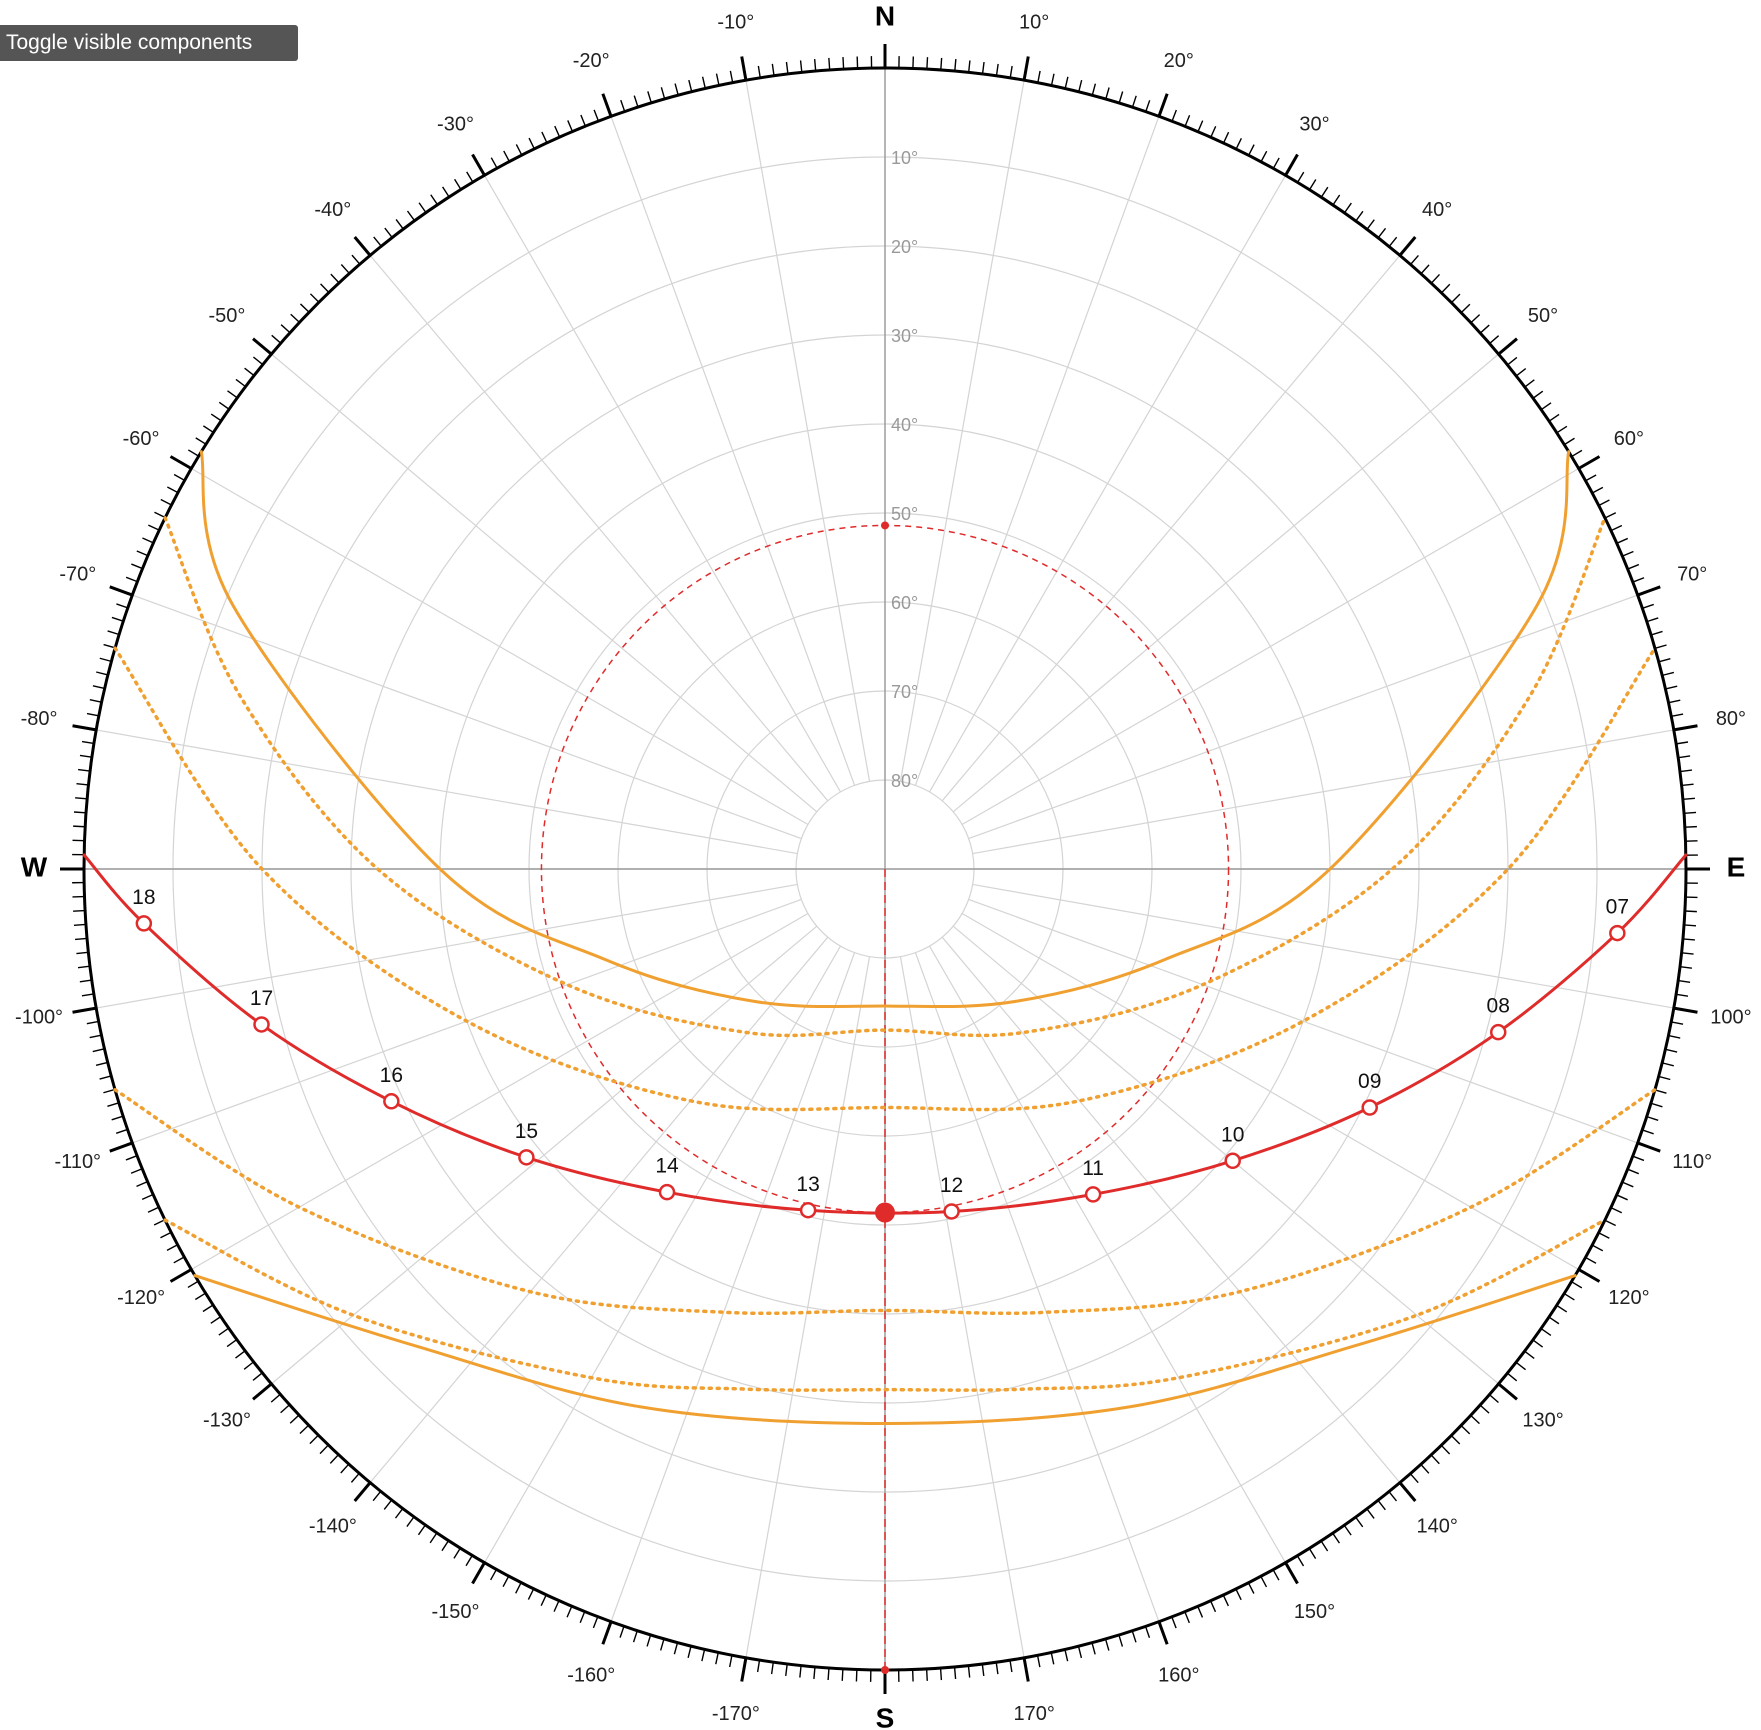 The image size is (1761, 1730). I want to click on hour-label: 11, so click(1093, 1168).